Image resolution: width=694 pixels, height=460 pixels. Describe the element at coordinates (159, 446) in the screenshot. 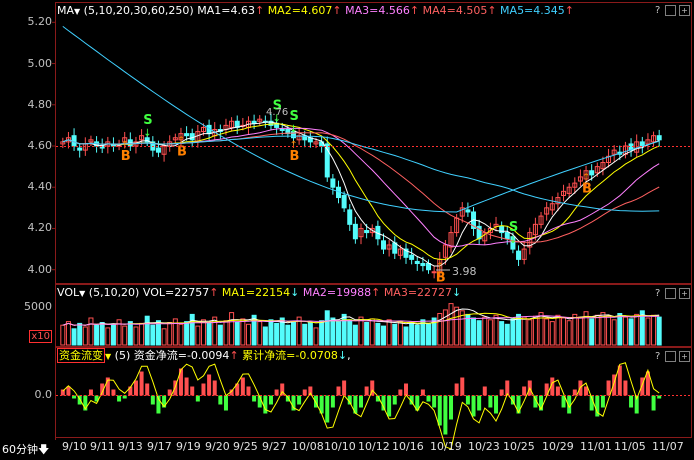

I see `time-axis-label: 9/17` at that location.